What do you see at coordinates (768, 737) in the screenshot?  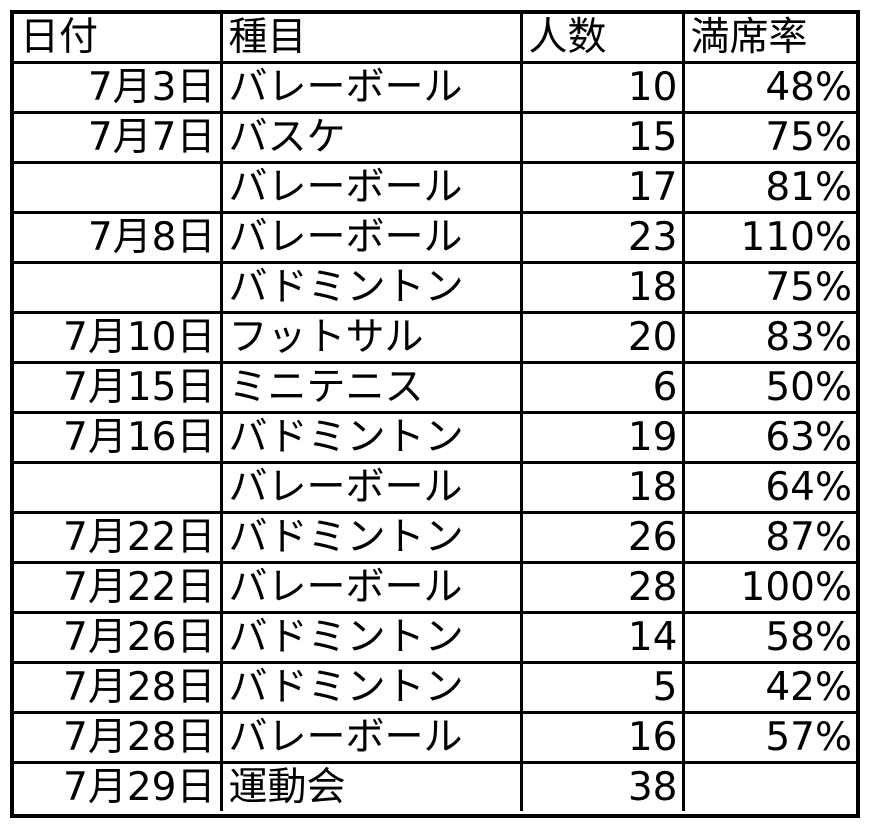 I see `cell-rate: 57%` at bounding box center [768, 737].